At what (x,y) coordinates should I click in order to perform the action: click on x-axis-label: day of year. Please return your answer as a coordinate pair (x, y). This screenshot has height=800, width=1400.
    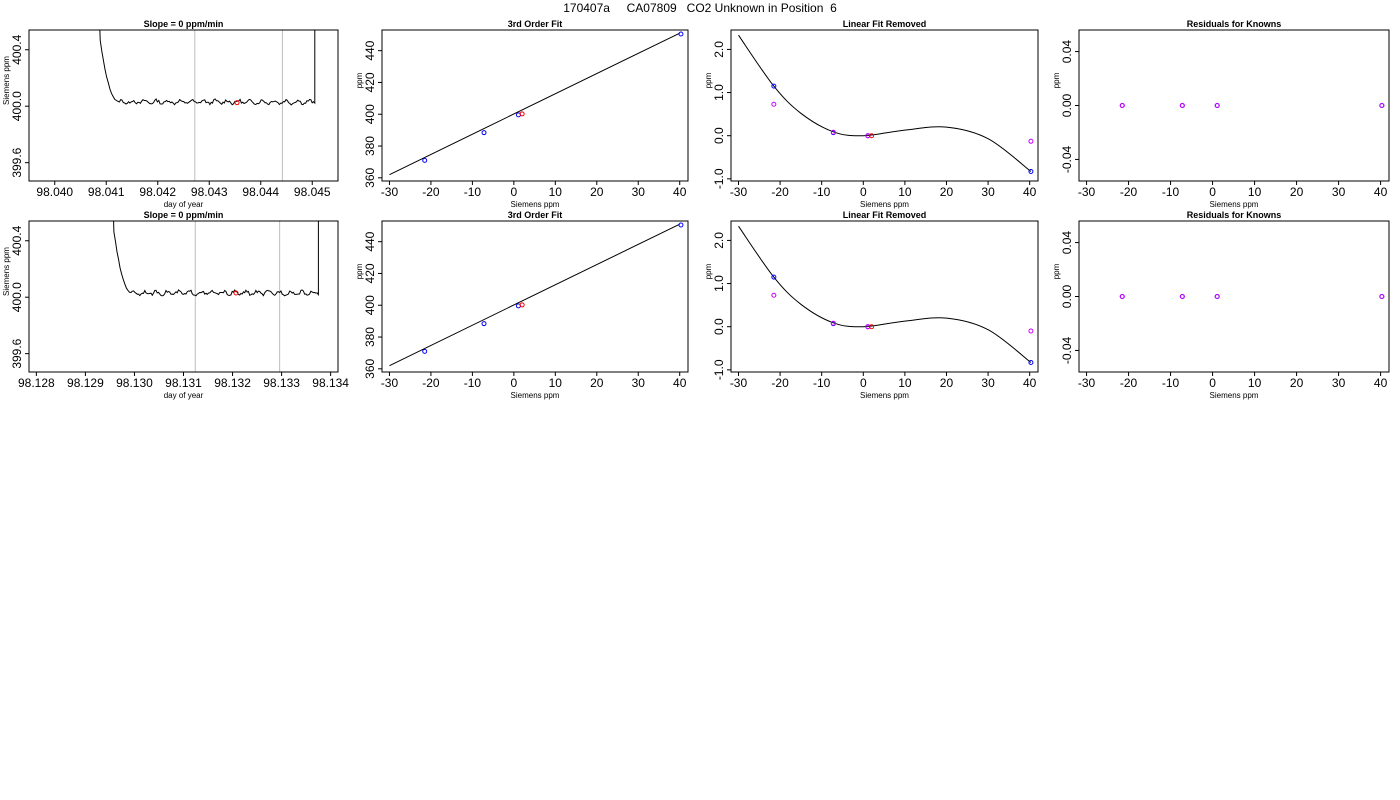
    Looking at the image, I should click on (184, 204).